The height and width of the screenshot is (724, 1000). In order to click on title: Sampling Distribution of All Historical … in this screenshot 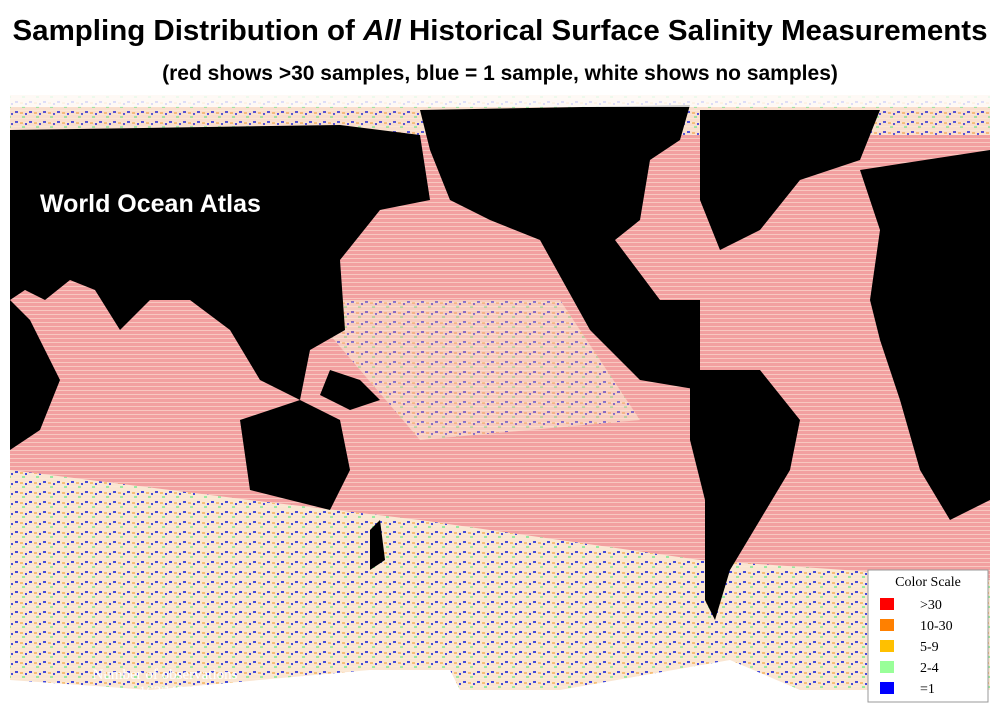, I will do `click(500, 31)`.